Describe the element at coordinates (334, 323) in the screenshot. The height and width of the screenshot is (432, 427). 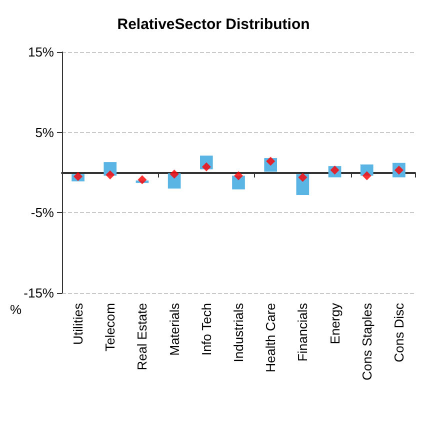
I see `x-tick-label: Energy` at that location.